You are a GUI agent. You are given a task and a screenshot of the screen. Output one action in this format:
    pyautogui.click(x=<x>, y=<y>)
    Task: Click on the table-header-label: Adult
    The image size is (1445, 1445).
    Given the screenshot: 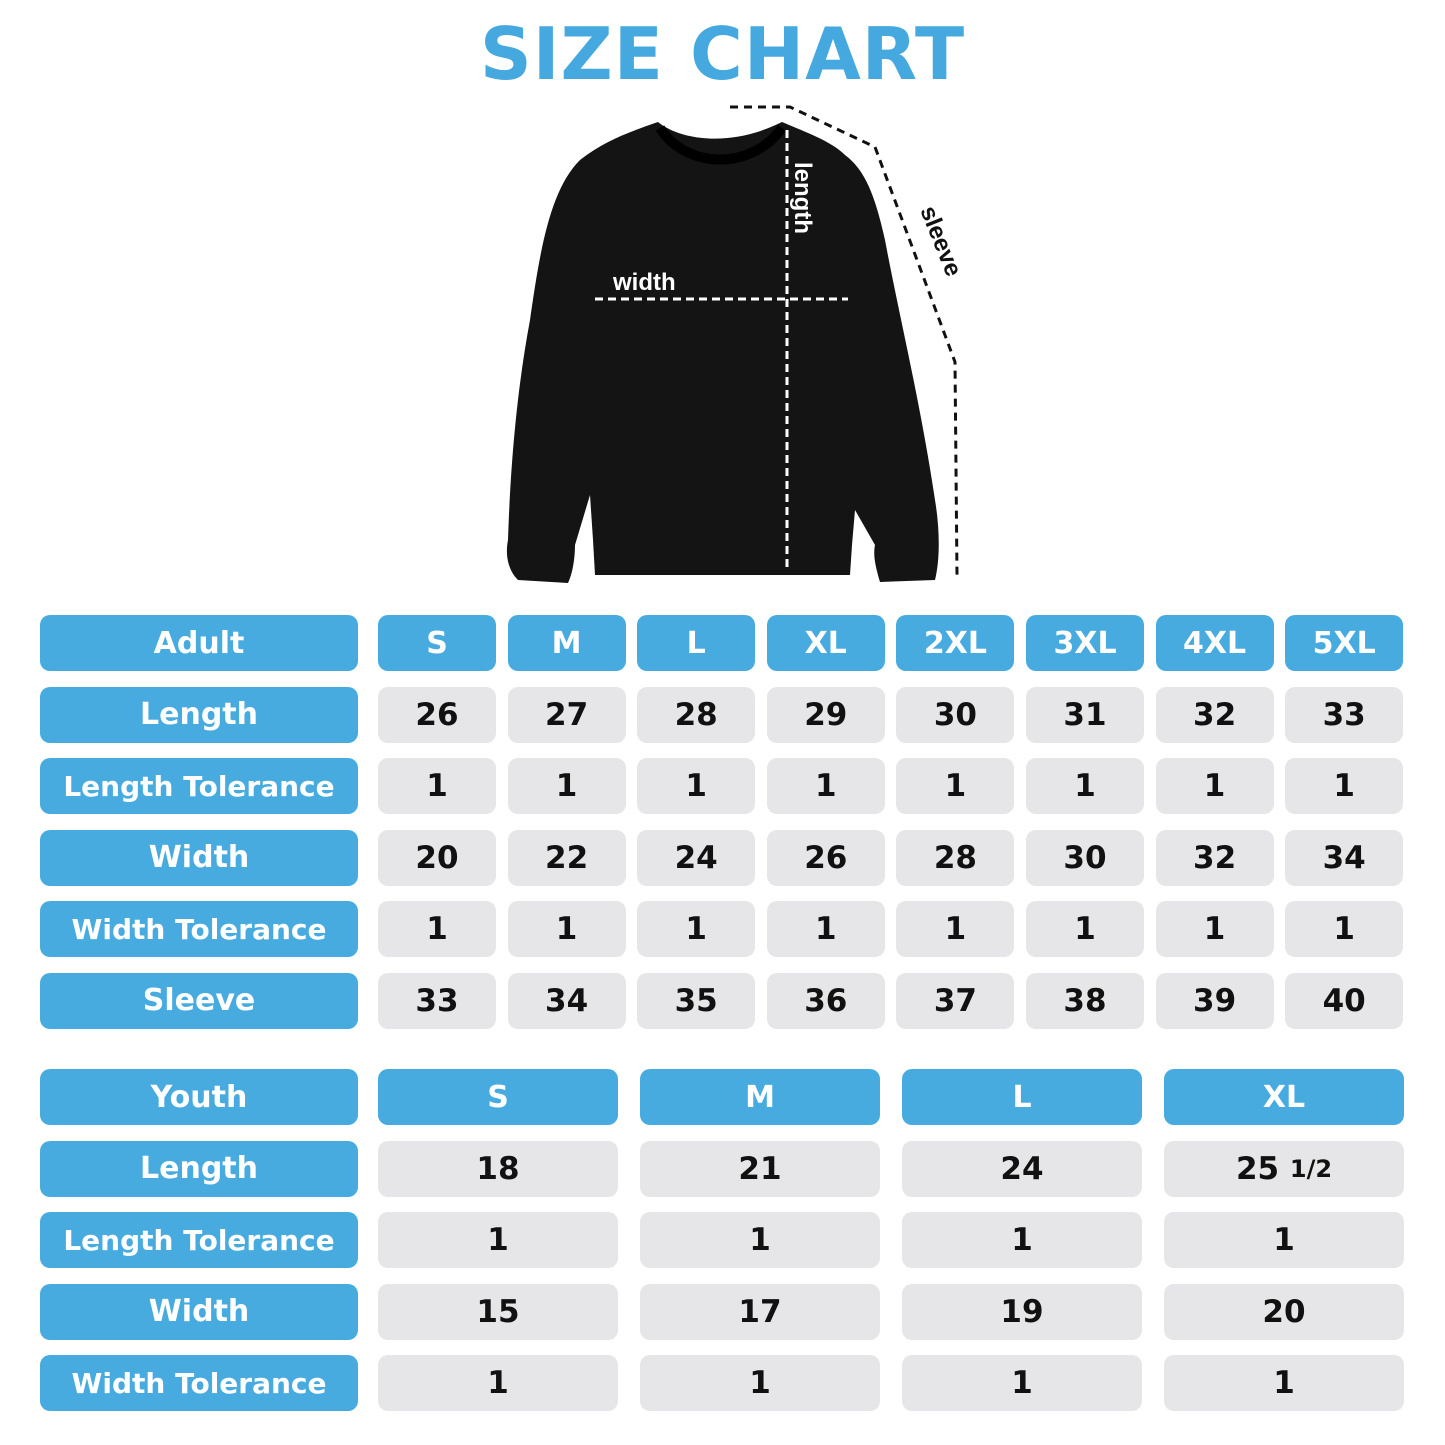 What is the action you would take?
    pyautogui.click(x=199, y=643)
    